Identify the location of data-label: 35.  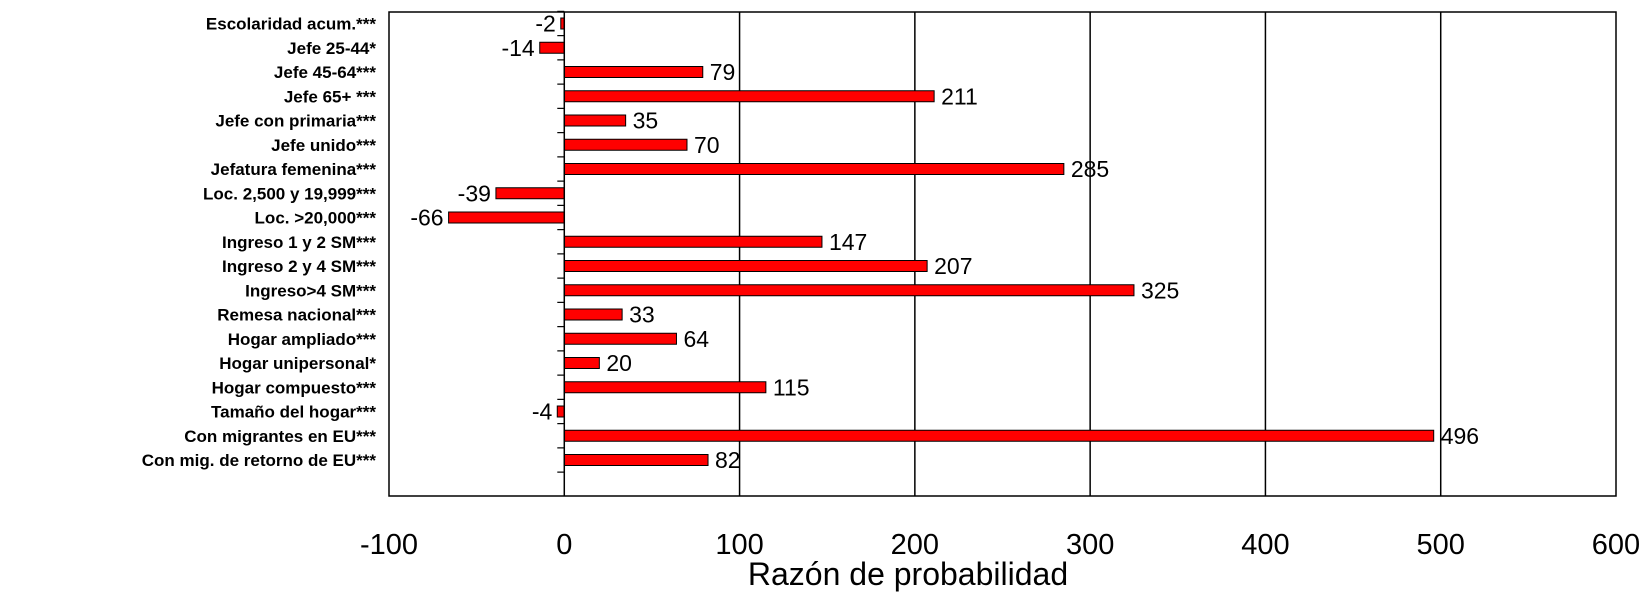
(646, 121).